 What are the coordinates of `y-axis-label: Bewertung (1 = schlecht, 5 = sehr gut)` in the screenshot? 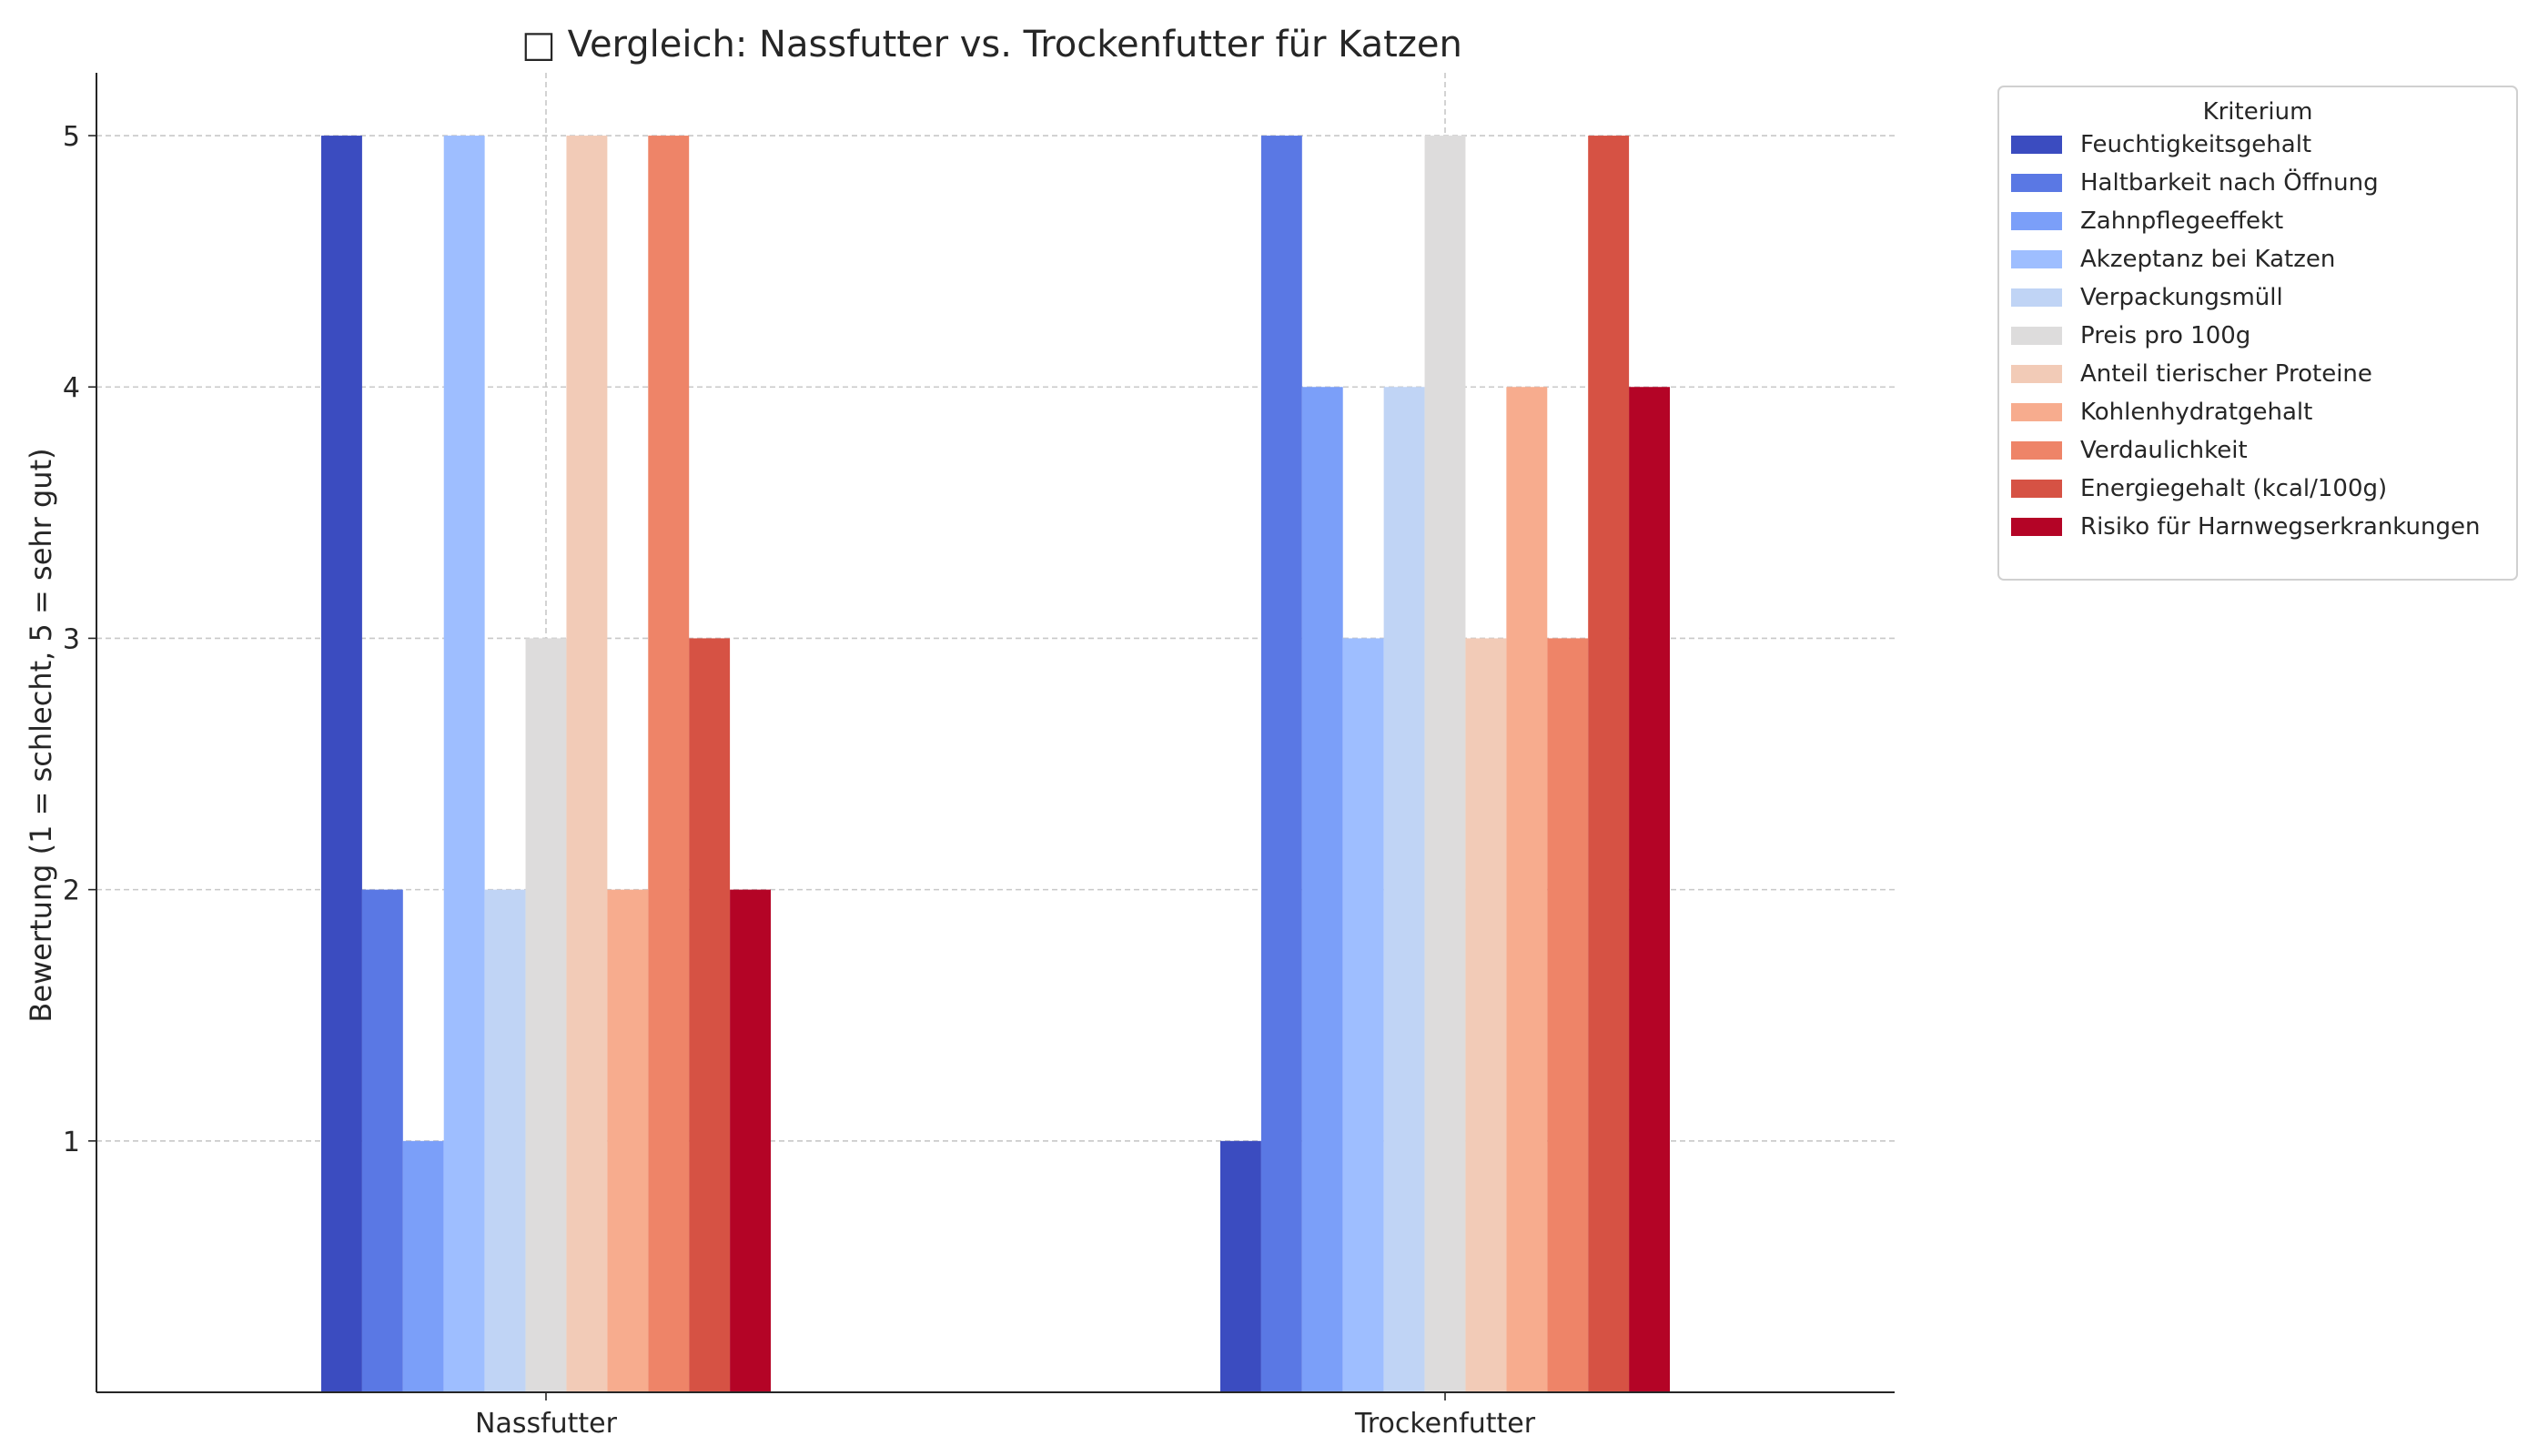 It's located at (41, 735).